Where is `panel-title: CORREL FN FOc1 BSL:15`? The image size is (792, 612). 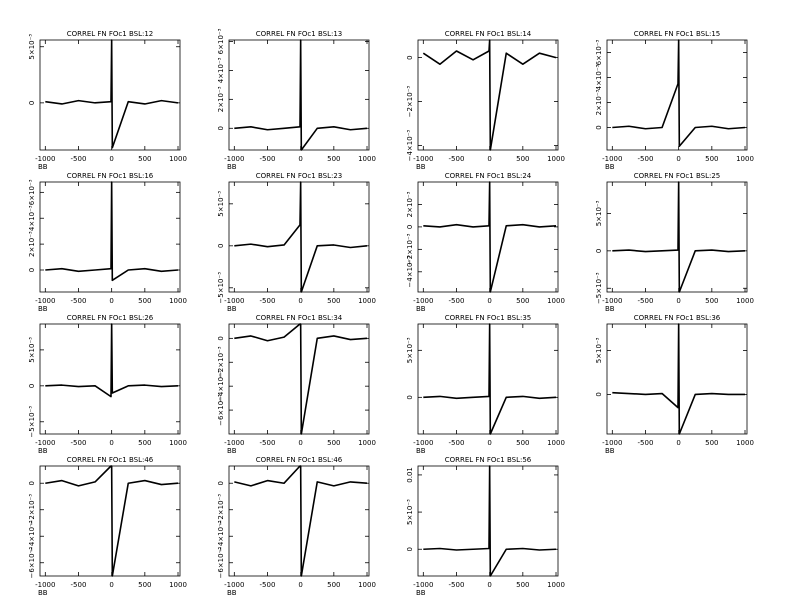
panel-title: CORREL FN FOc1 BSL:15 is located at coordinates (677, 34).